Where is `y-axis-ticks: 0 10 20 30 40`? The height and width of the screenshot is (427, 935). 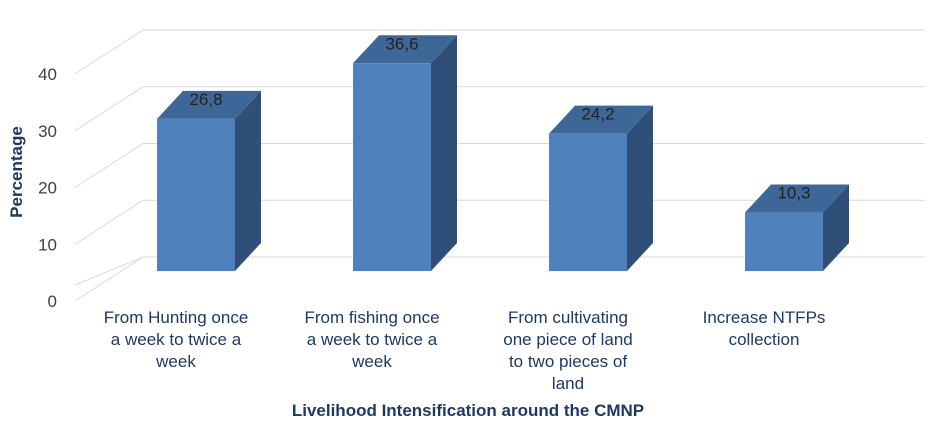 y-axis-ticks: 0 10 20 30 40 is located at coordinates (47, 188).